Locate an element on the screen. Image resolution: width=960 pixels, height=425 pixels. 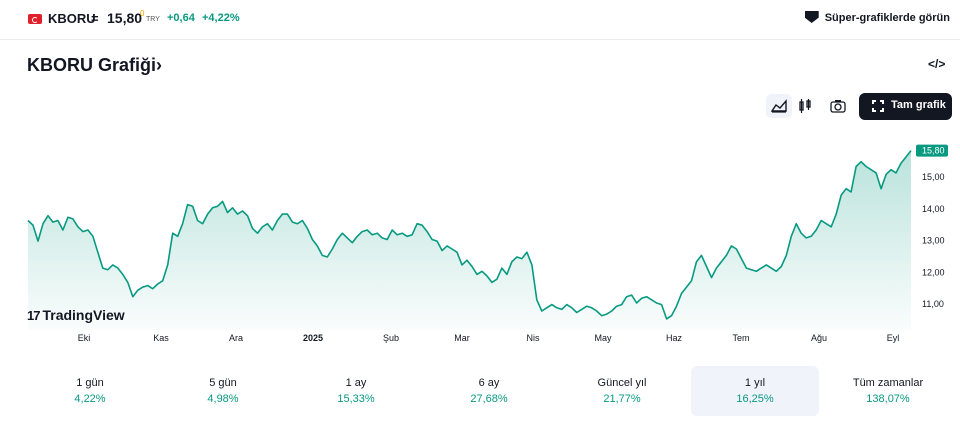
last-price-label: 15,80 is located at coordinates (933, 151).